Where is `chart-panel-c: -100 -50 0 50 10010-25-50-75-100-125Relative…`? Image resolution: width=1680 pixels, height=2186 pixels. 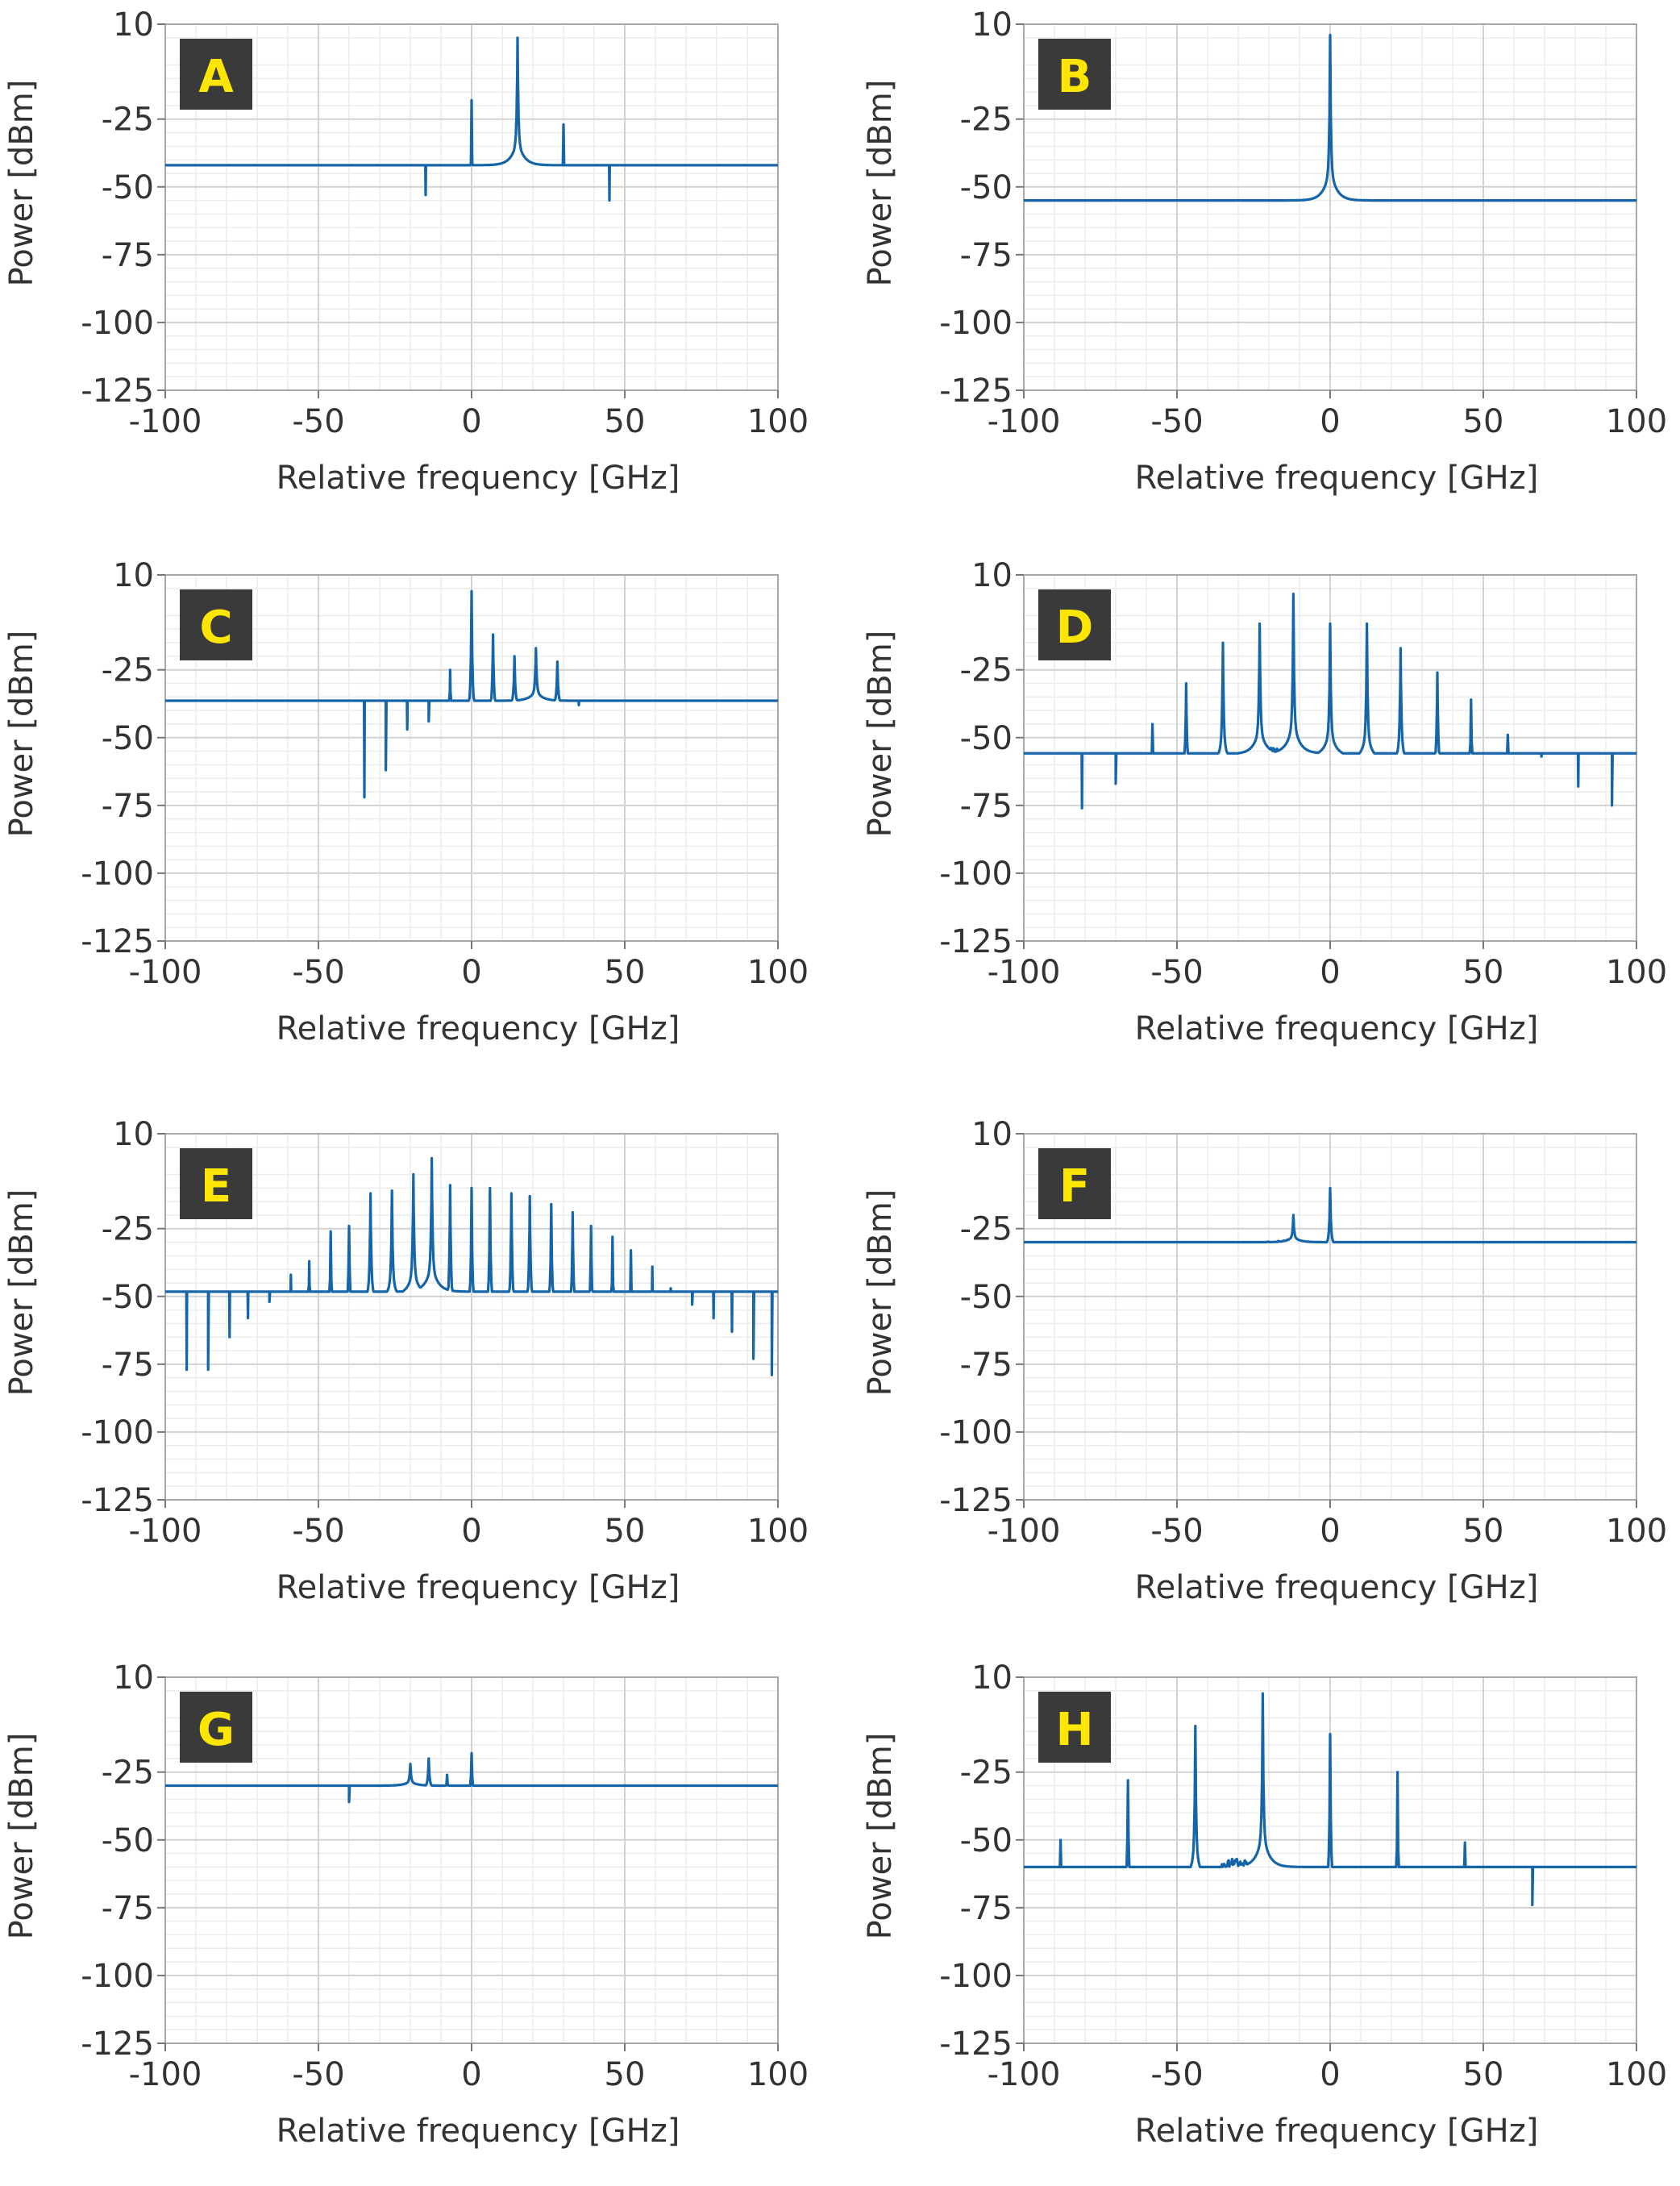 chart-panel-c: -100 -50 0 50 10010-25-50-75-100-125Relative… is located at coordinates (406, 802).